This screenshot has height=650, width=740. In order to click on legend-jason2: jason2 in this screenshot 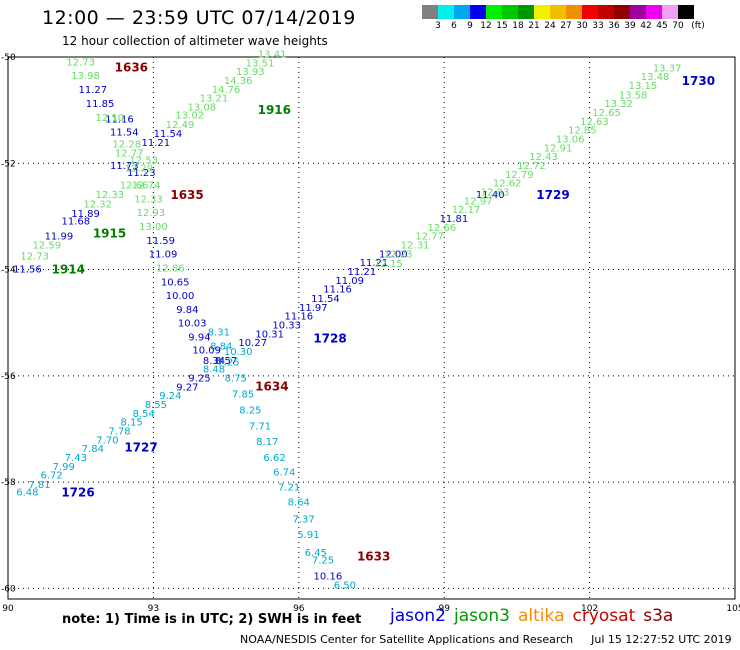, I will do `click(418, 616)`.